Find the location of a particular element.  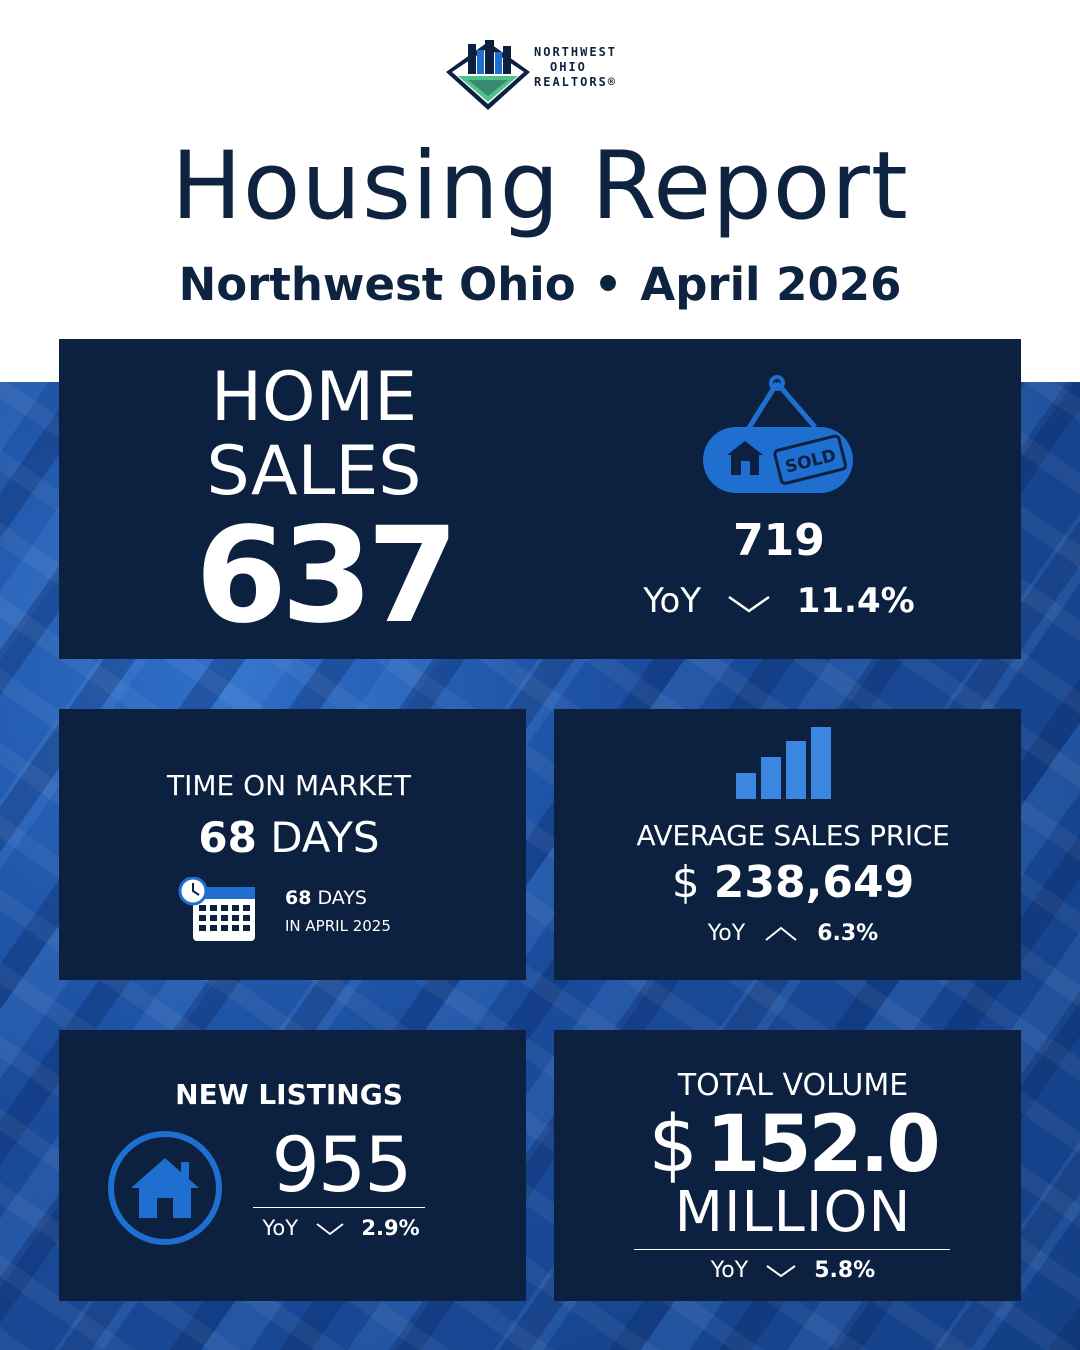

sold-sign-icon: SOLD is located at coordinates (778, 434).